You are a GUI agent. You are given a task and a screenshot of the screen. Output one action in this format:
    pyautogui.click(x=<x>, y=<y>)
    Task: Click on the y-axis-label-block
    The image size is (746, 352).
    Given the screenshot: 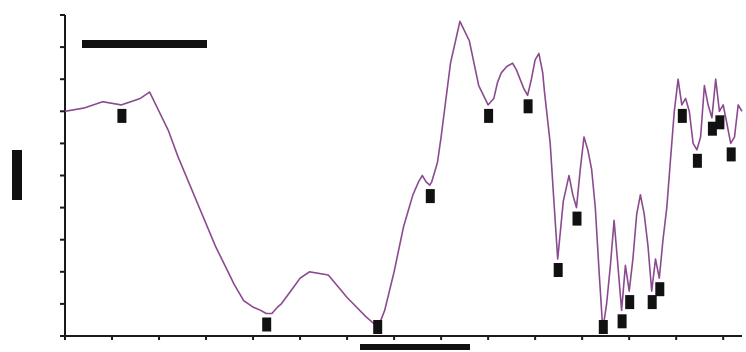 What is the action you would take?
    pyautogui.click(x=17, y=175)
    